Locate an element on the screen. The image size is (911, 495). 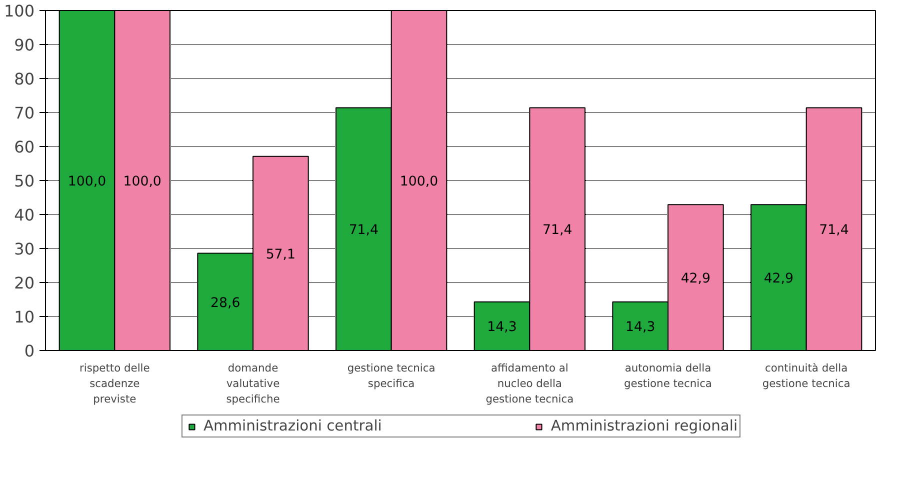
y-tick-label: 20 is located at coordinates (24, 283).